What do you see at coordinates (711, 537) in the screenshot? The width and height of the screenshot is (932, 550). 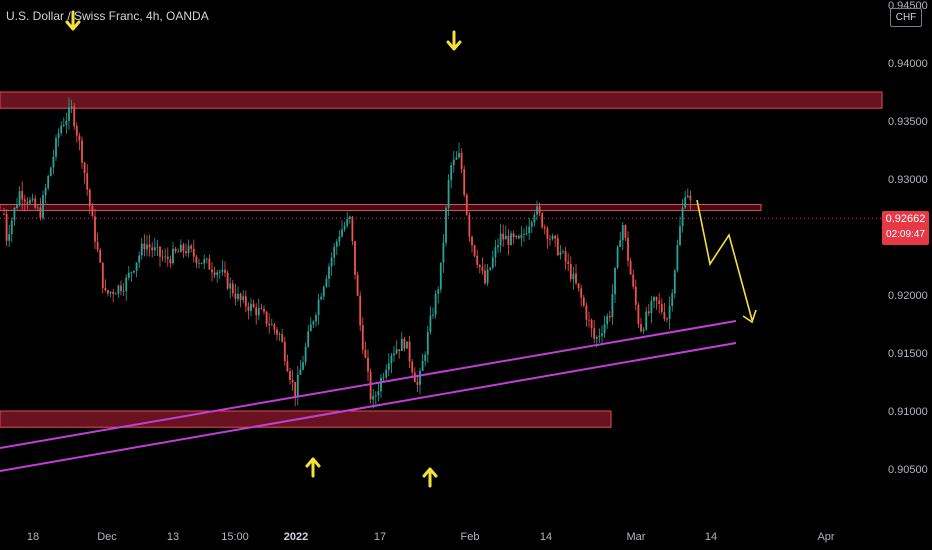 I see `x-tick-label: 14` at bounding box center [711, 537].